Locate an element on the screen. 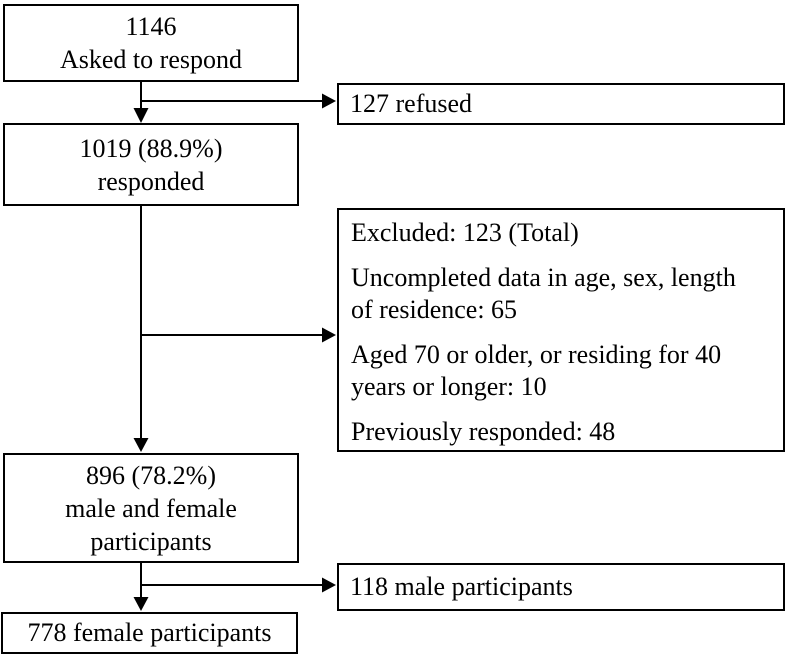 The image size is (787, 654). arrow-responded-to-participants is located at coordinates (141, 329).